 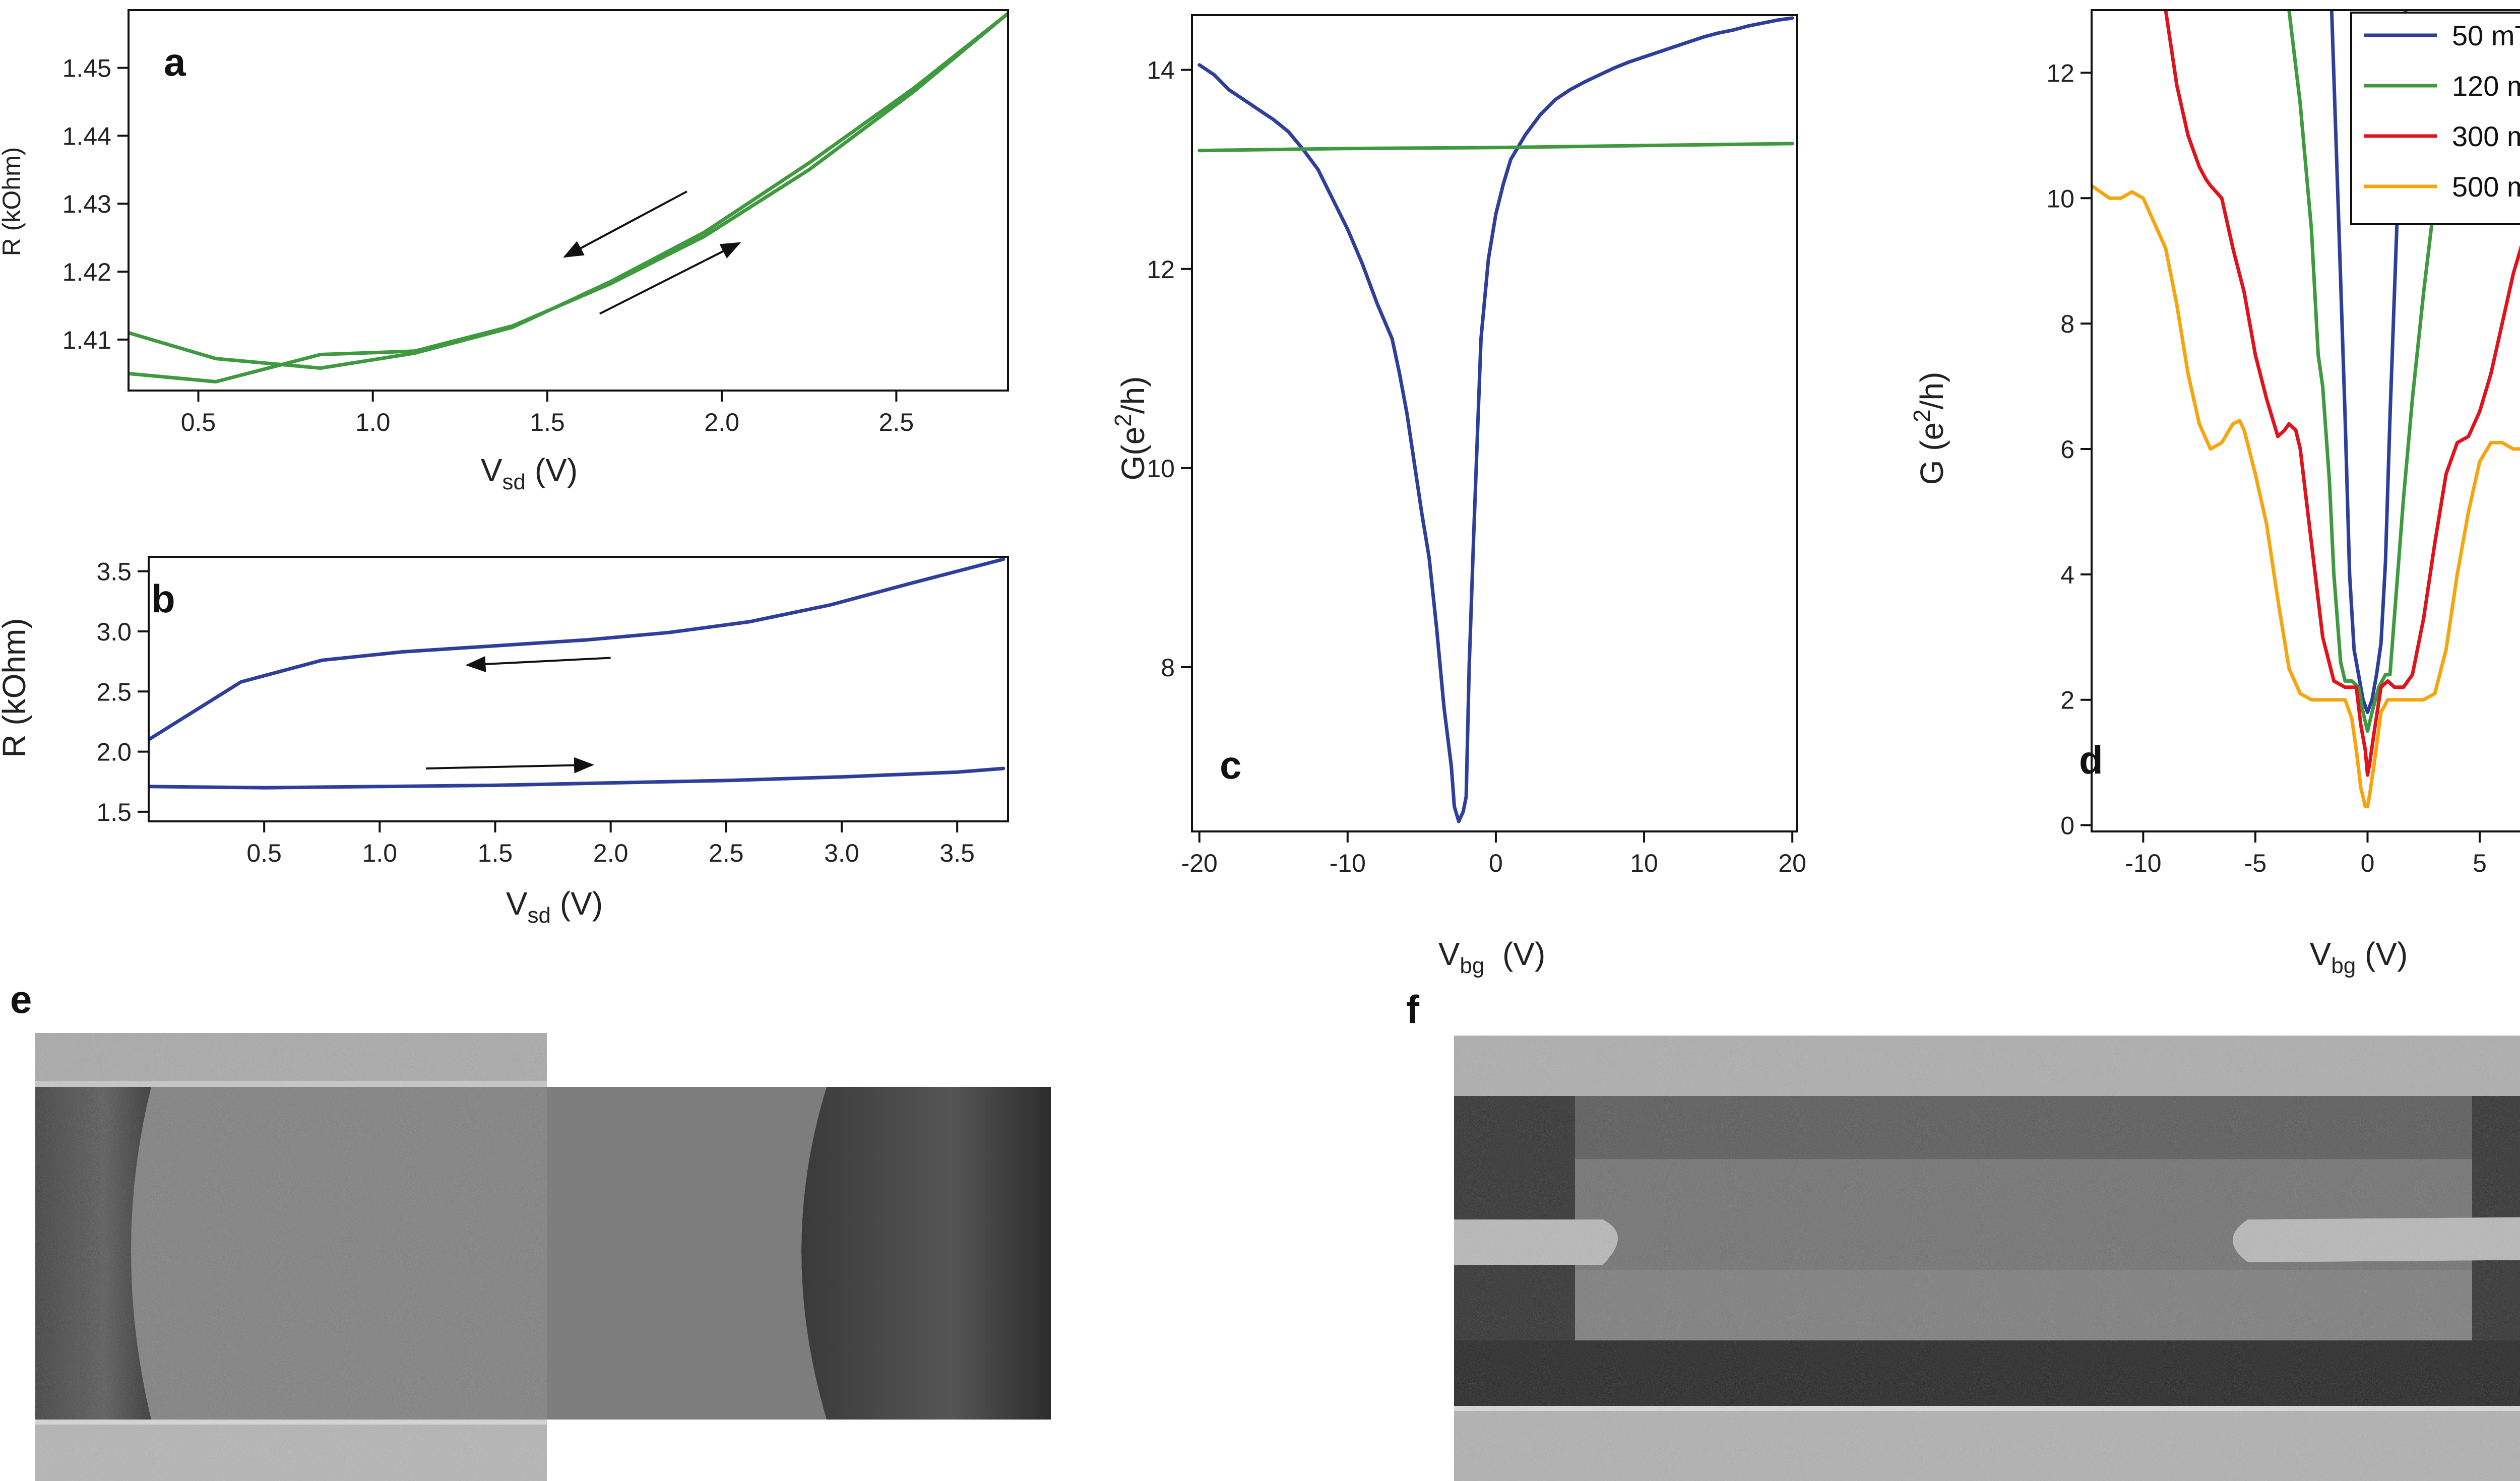 I want to click on legend-entry-3: 500 mT, so click(x=2486, y=187).